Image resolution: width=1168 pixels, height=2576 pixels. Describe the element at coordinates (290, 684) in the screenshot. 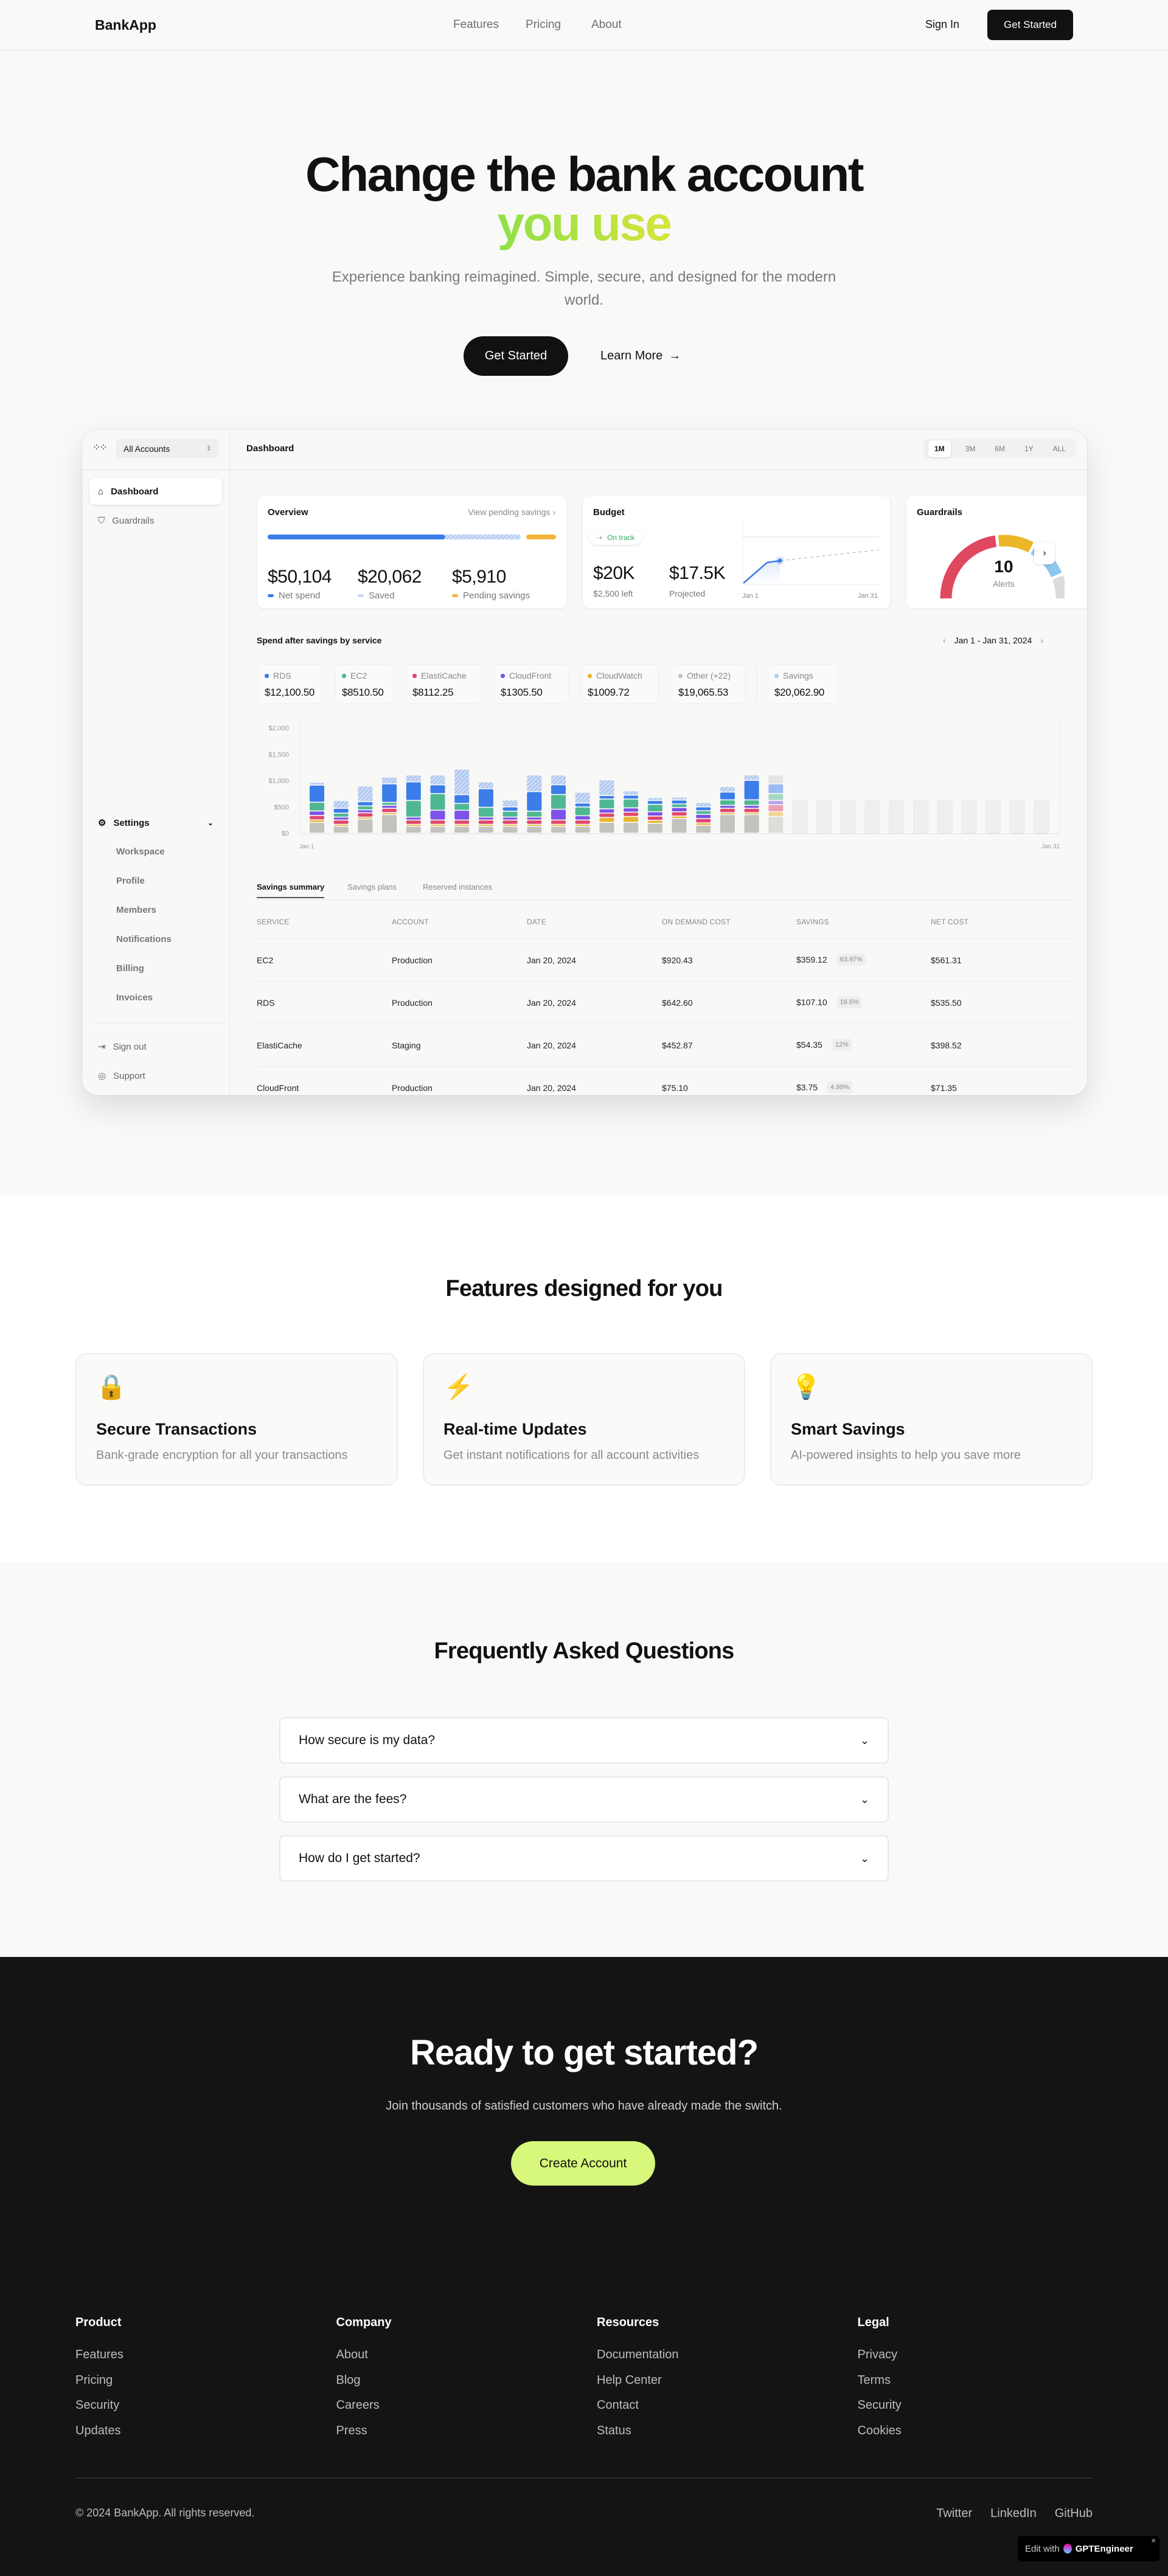

I see `legend-card-rds: RDS $12,100.50` at that location.